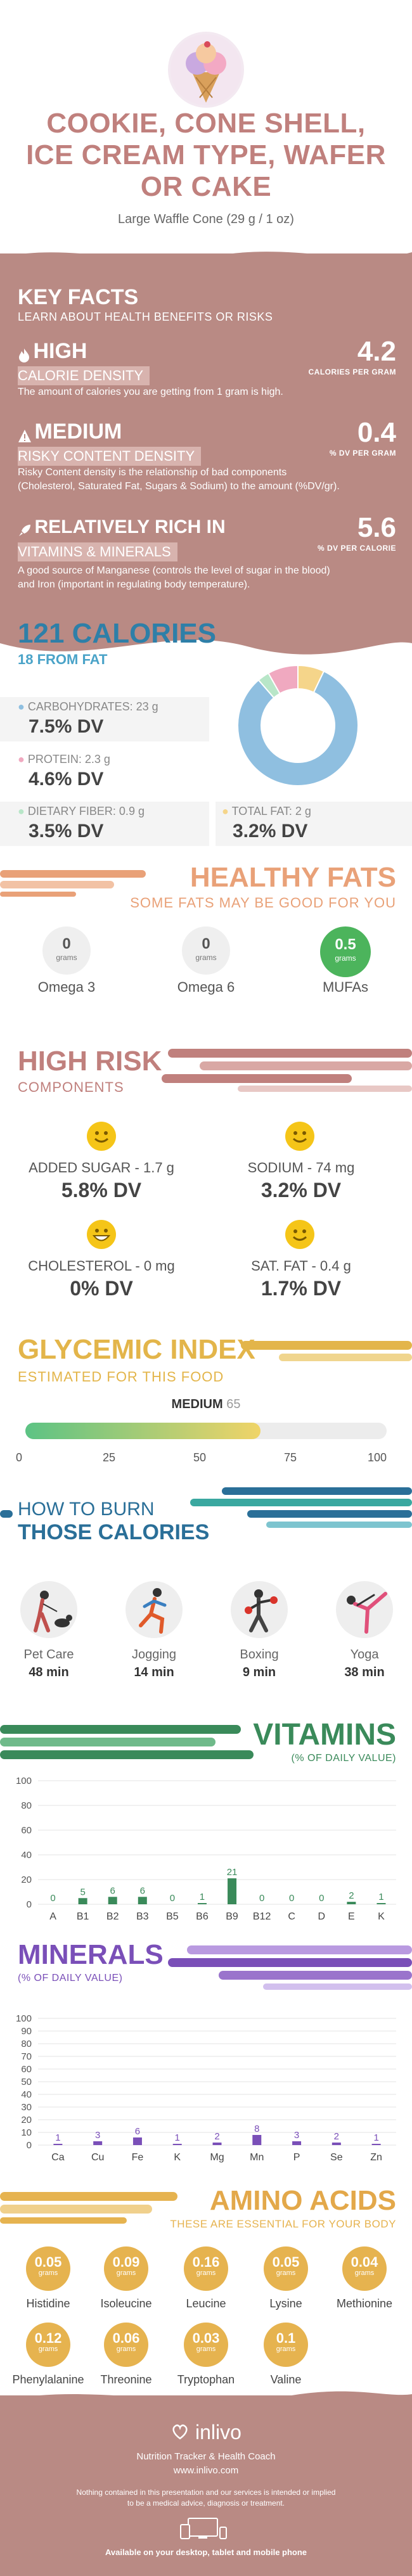 The width and height of the screenshot is (412, 2576). What do you see at coordinates (290, 1967) in the screenshot?
I see `minerals-stripes` at bounding box center [290, 1967].